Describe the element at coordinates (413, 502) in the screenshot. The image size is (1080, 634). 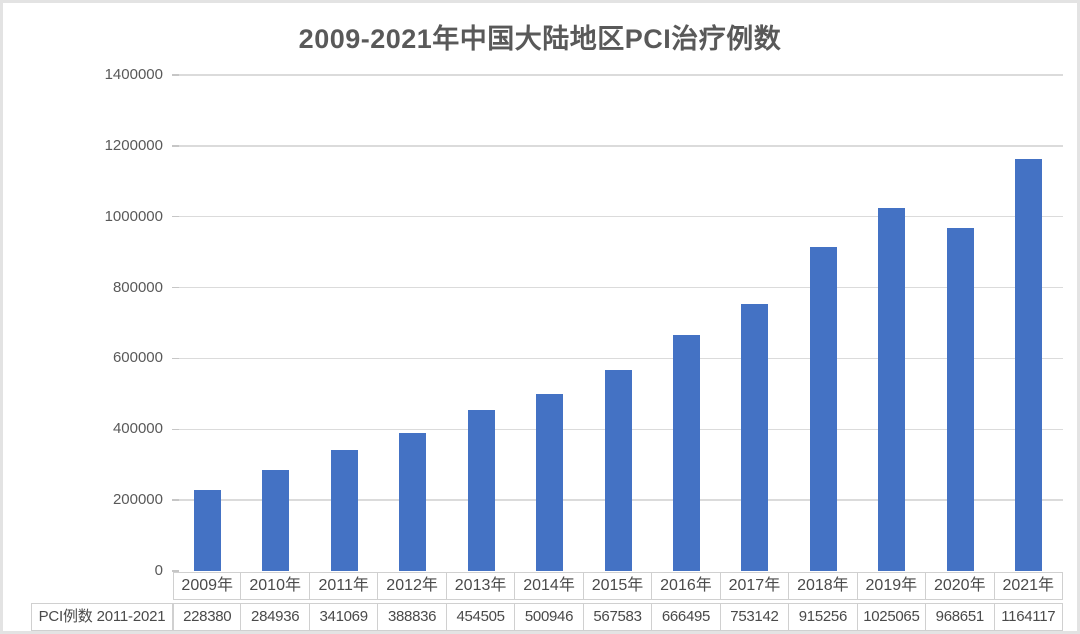
I see `bar-2012年` at that location.